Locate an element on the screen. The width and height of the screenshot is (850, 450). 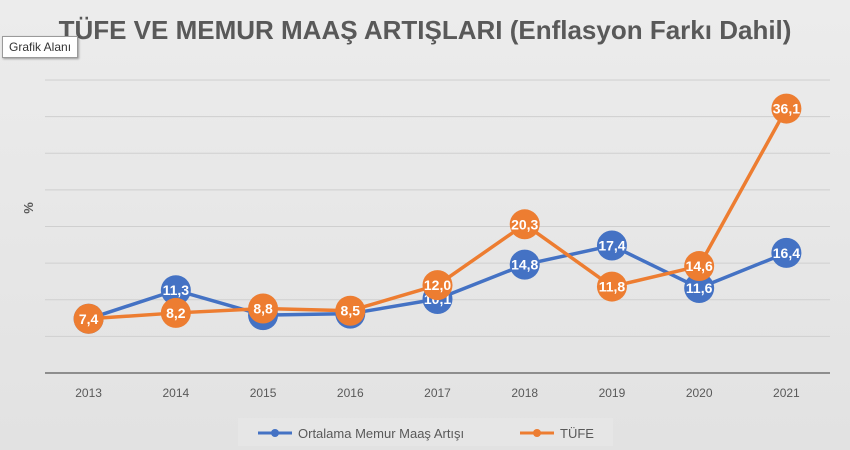
legend-label: TÜFE is located at coordinates (577, 433).